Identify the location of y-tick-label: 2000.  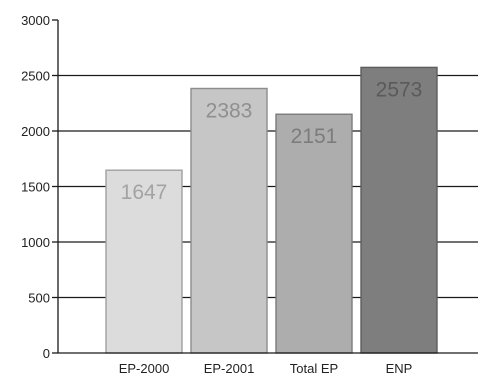
(35, 131).